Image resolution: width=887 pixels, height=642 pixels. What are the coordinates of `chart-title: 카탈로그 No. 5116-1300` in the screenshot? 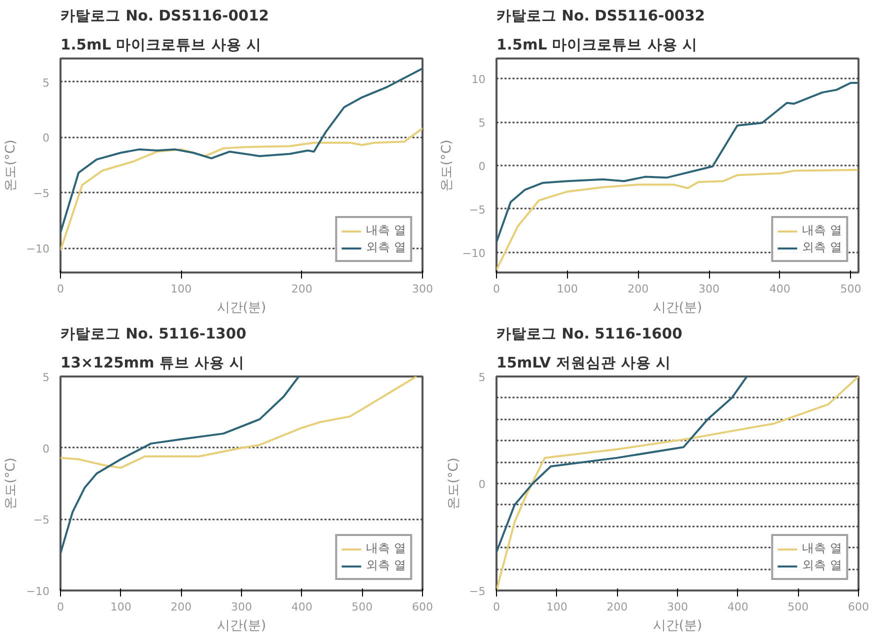 It's located at (153, 334).